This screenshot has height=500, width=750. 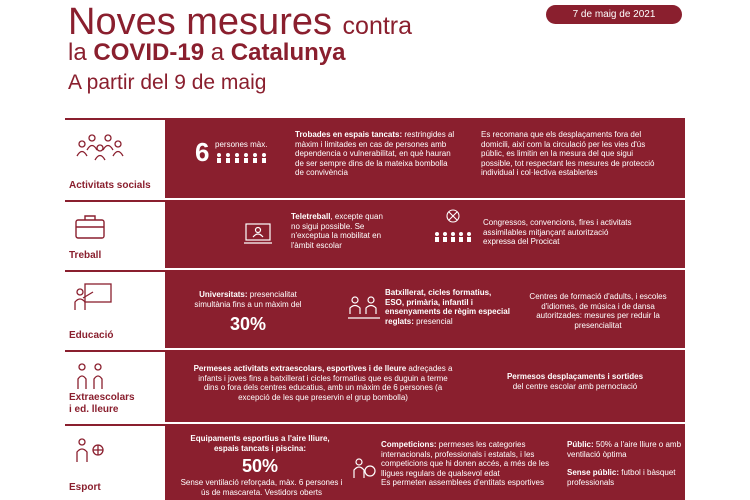 What do you see at coordinates (202, 152) in the screenshot?
I see `people-count: 6` at bounding box center [202, 152].